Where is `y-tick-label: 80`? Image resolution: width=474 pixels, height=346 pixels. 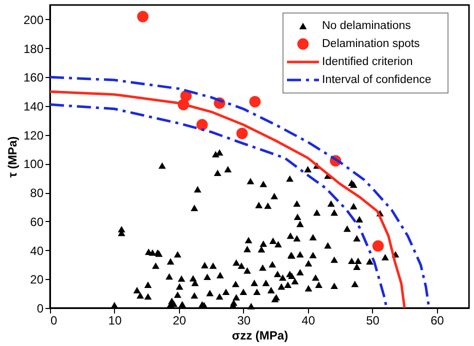
y-tick-label: 80 is located at coordinates (37, 193).